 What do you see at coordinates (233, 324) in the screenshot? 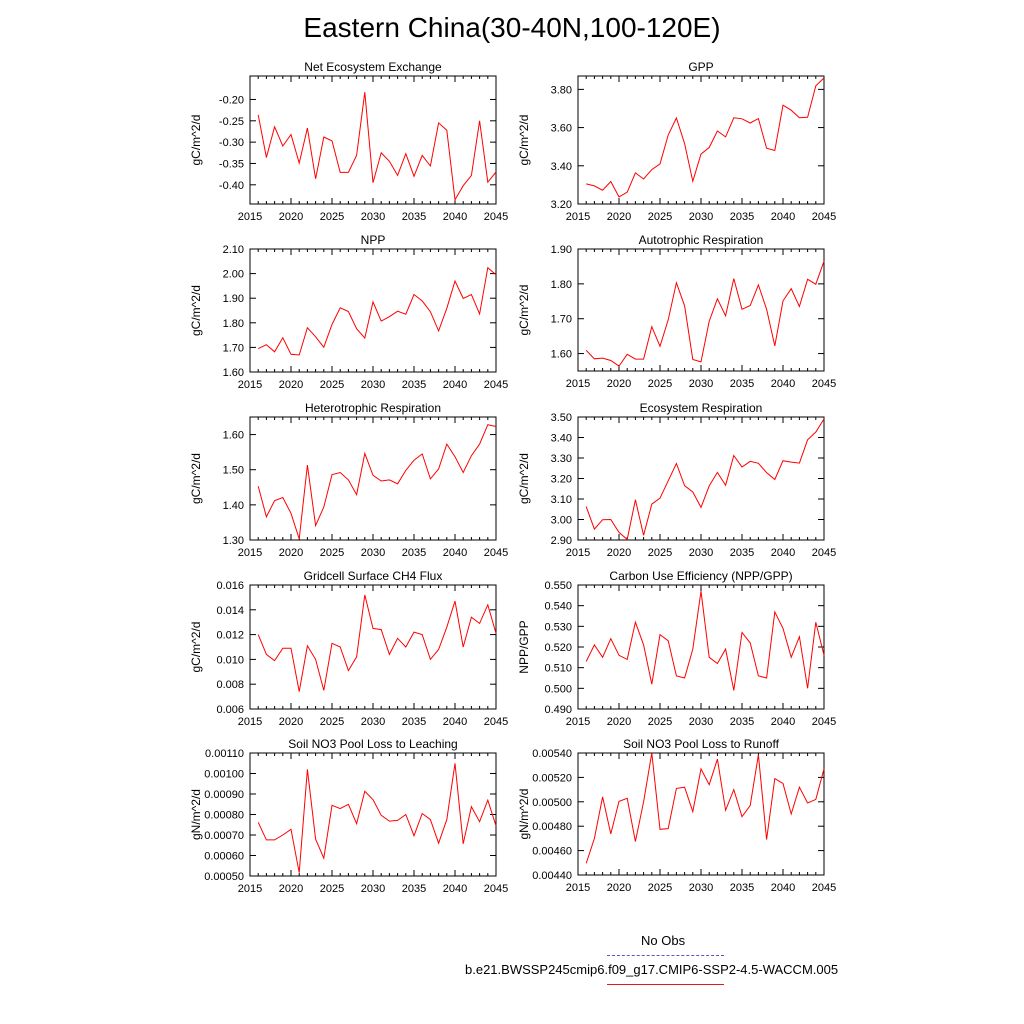
I see `y-tick-label: 1.80` at bounding box center [233, 324].